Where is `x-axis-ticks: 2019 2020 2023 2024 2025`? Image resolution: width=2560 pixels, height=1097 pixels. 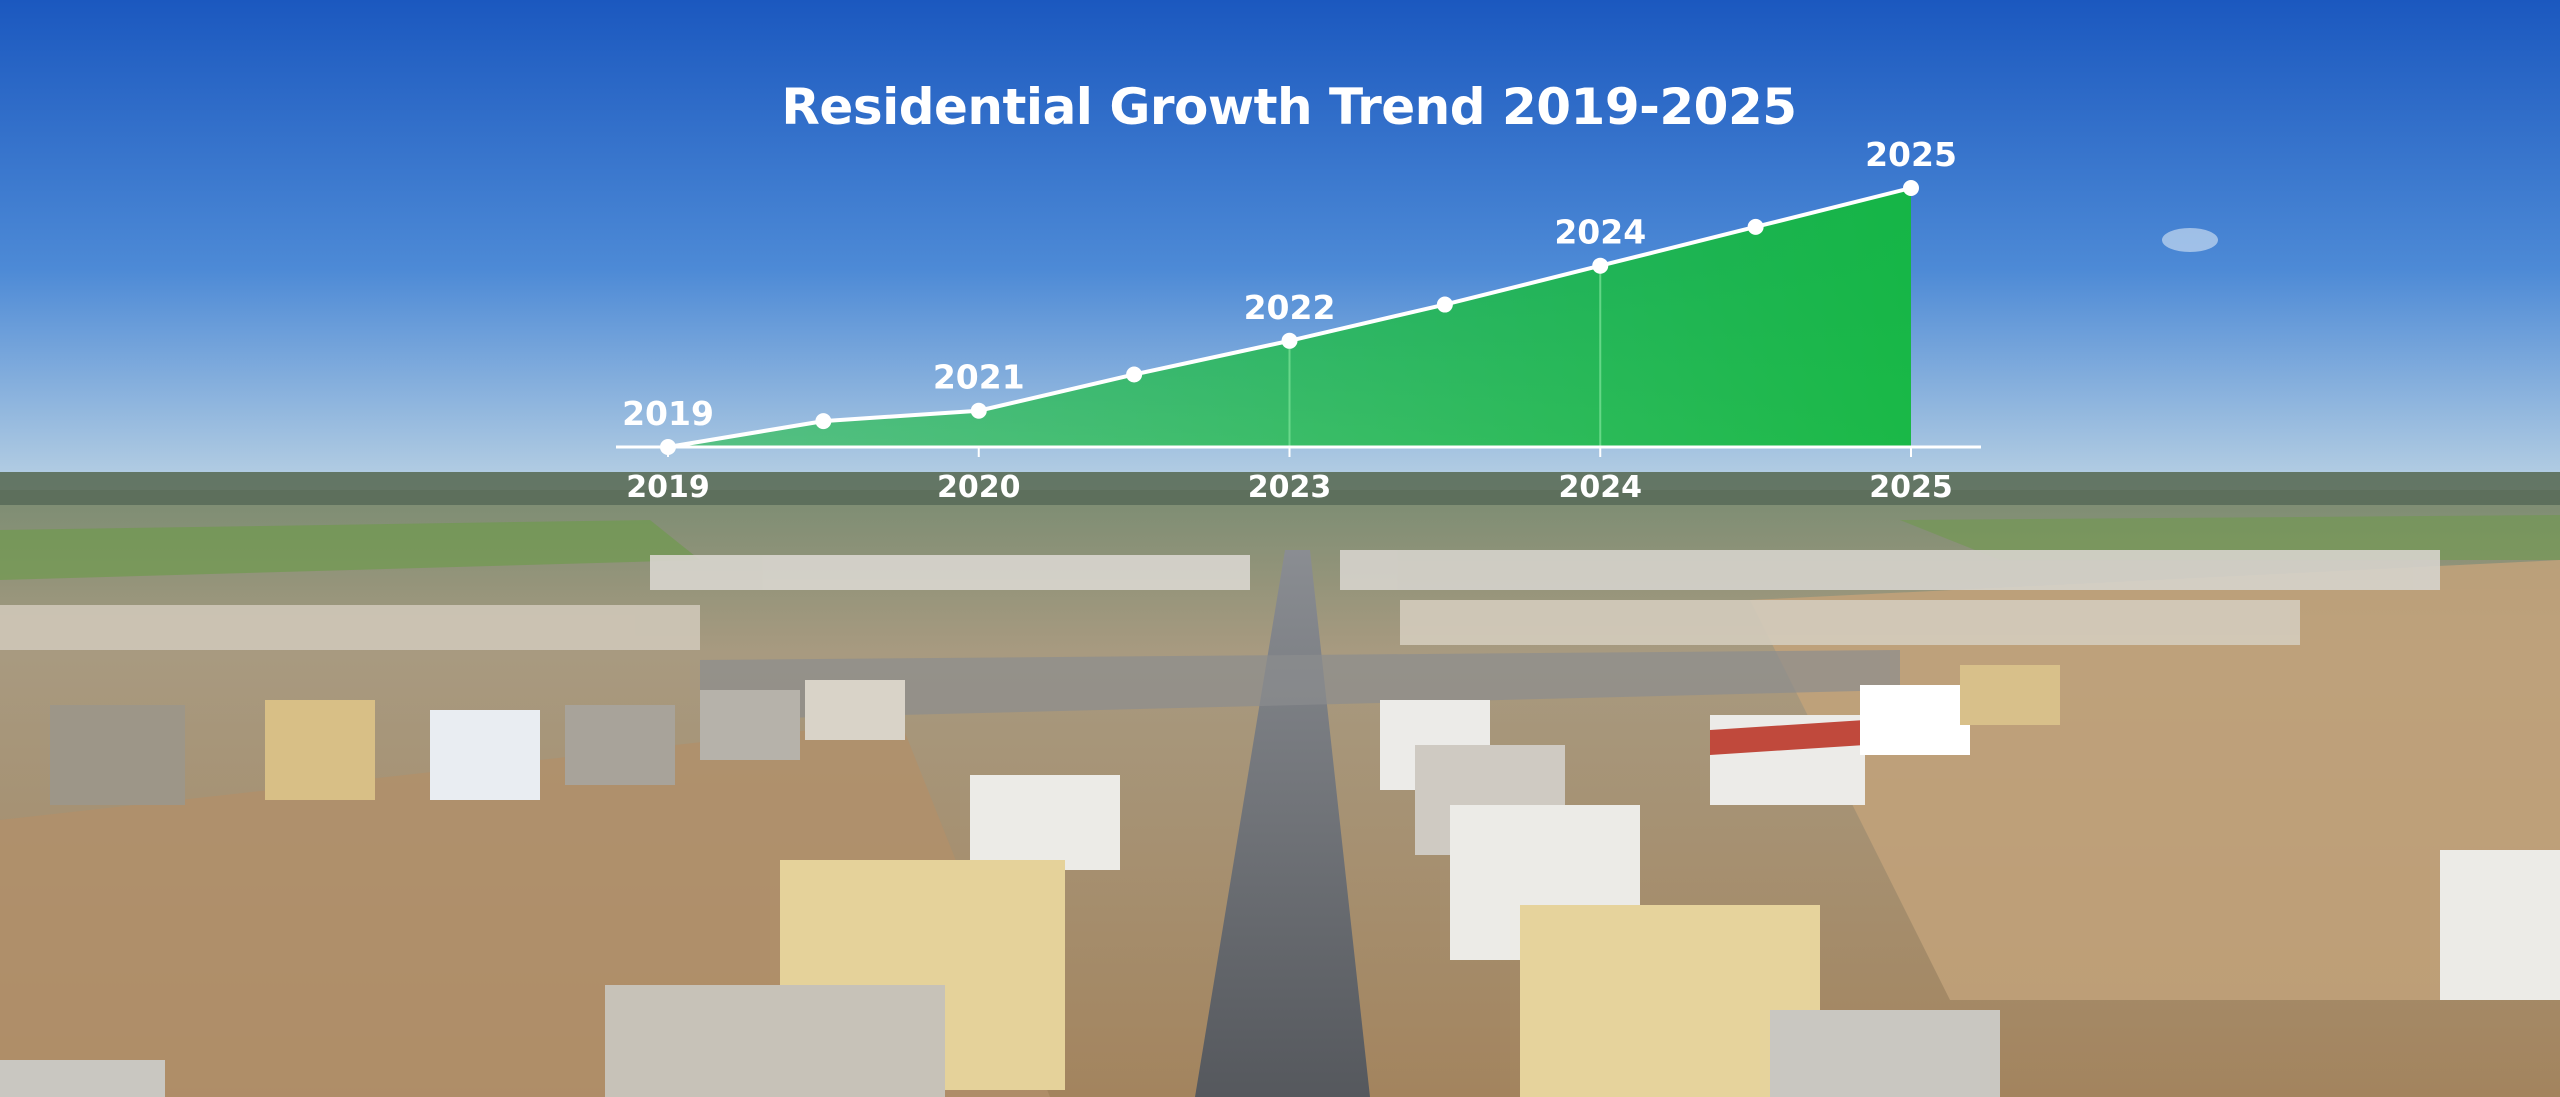
x-axis-ticks: 2019 2020 2023 2024 2025 is located at coordinates (1289, 476).